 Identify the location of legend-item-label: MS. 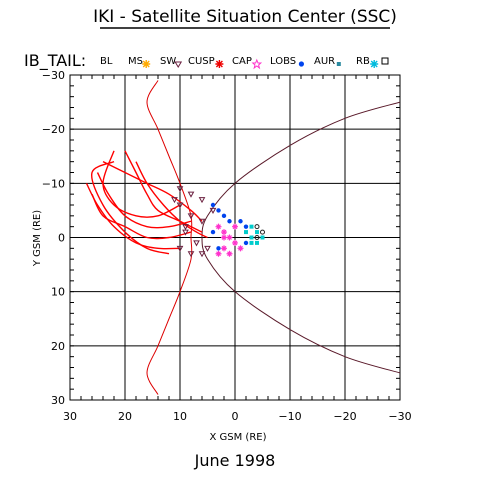
(135, 61).